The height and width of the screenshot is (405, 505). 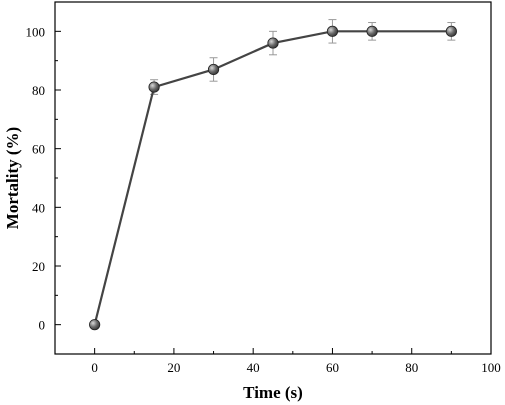 What do you see at coordinates (253, 367) in the screenshot?
I see `x-tick-label: 40` at bounding box center [253, 367].